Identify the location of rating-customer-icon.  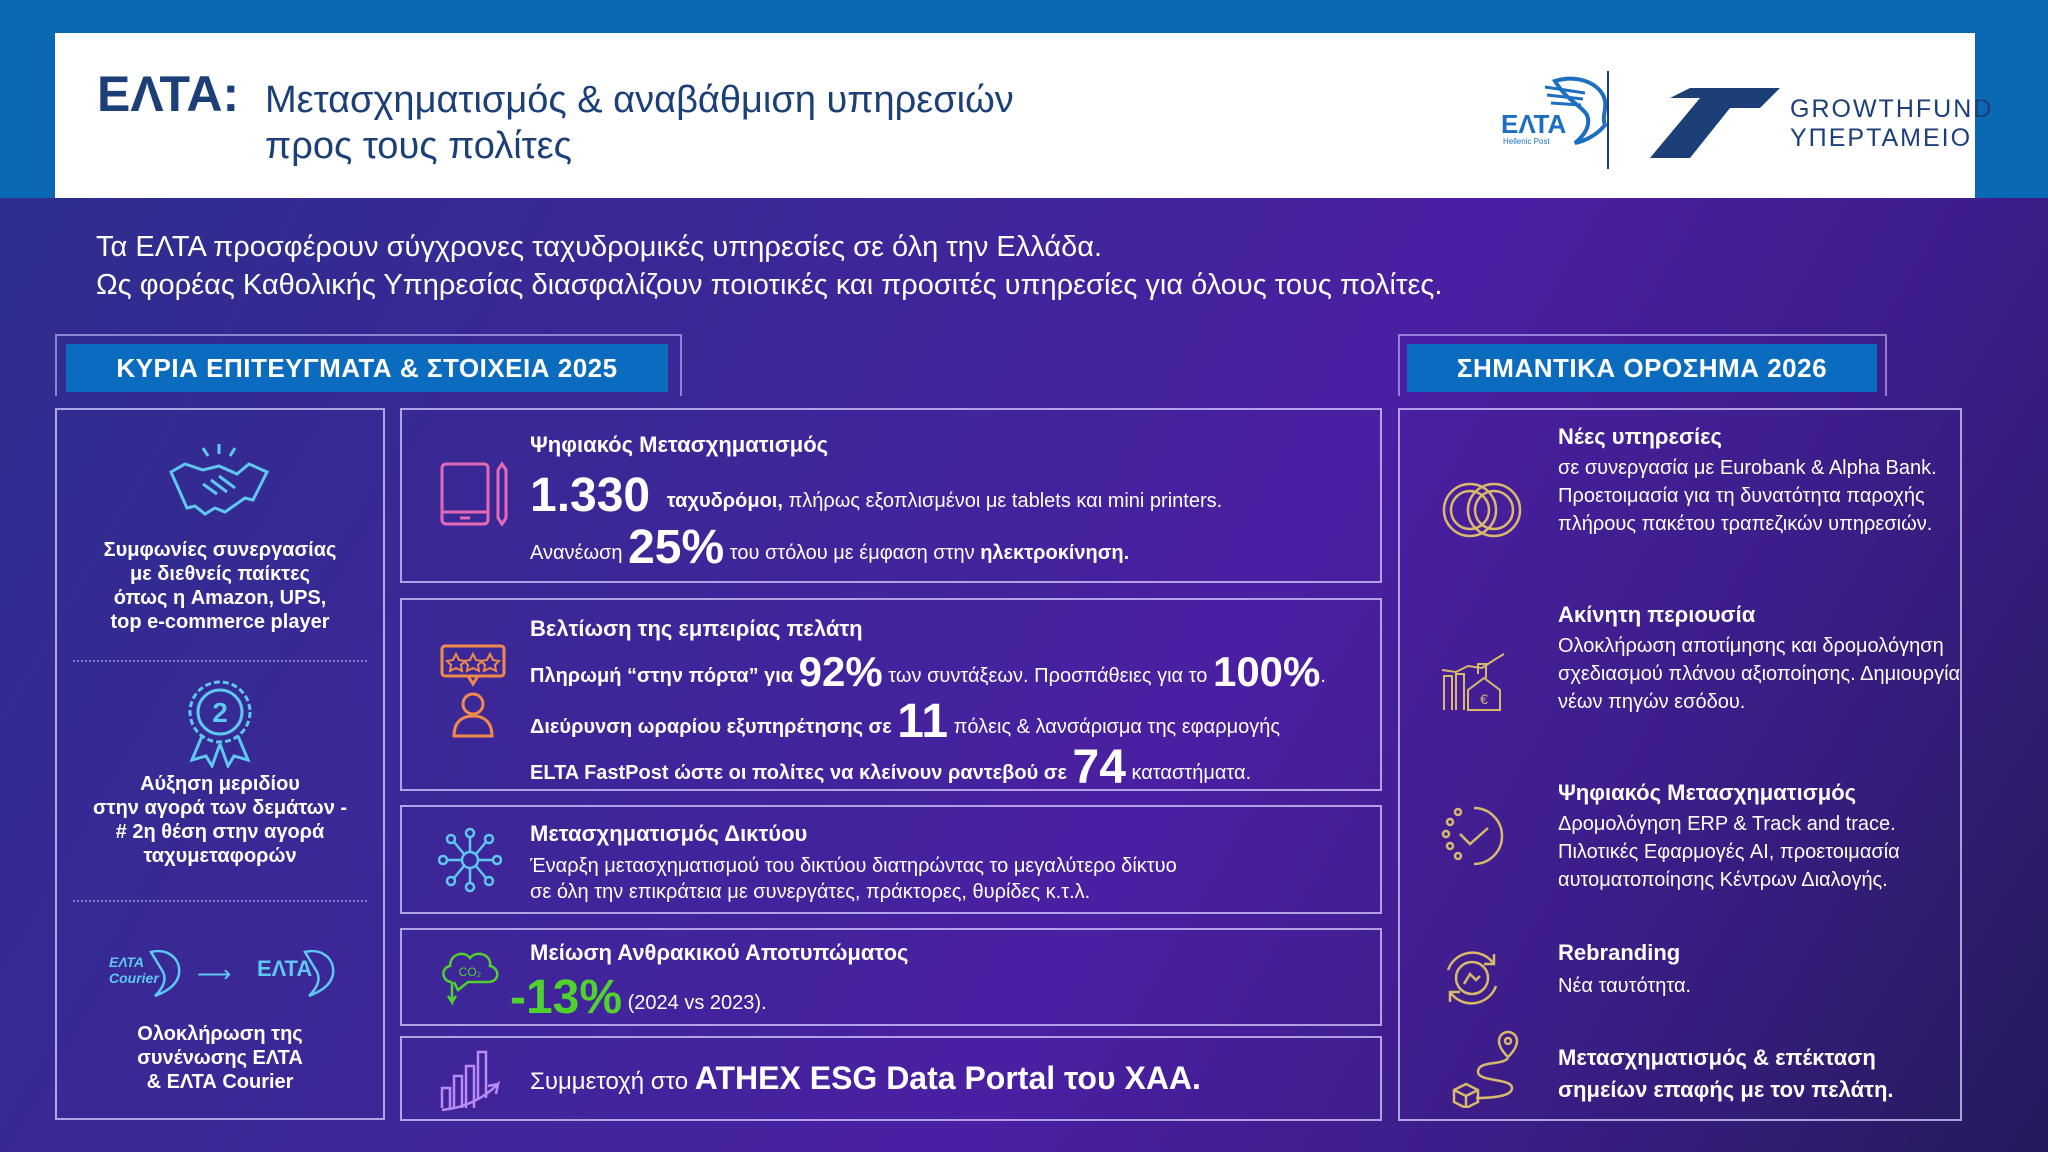
(473, 691).